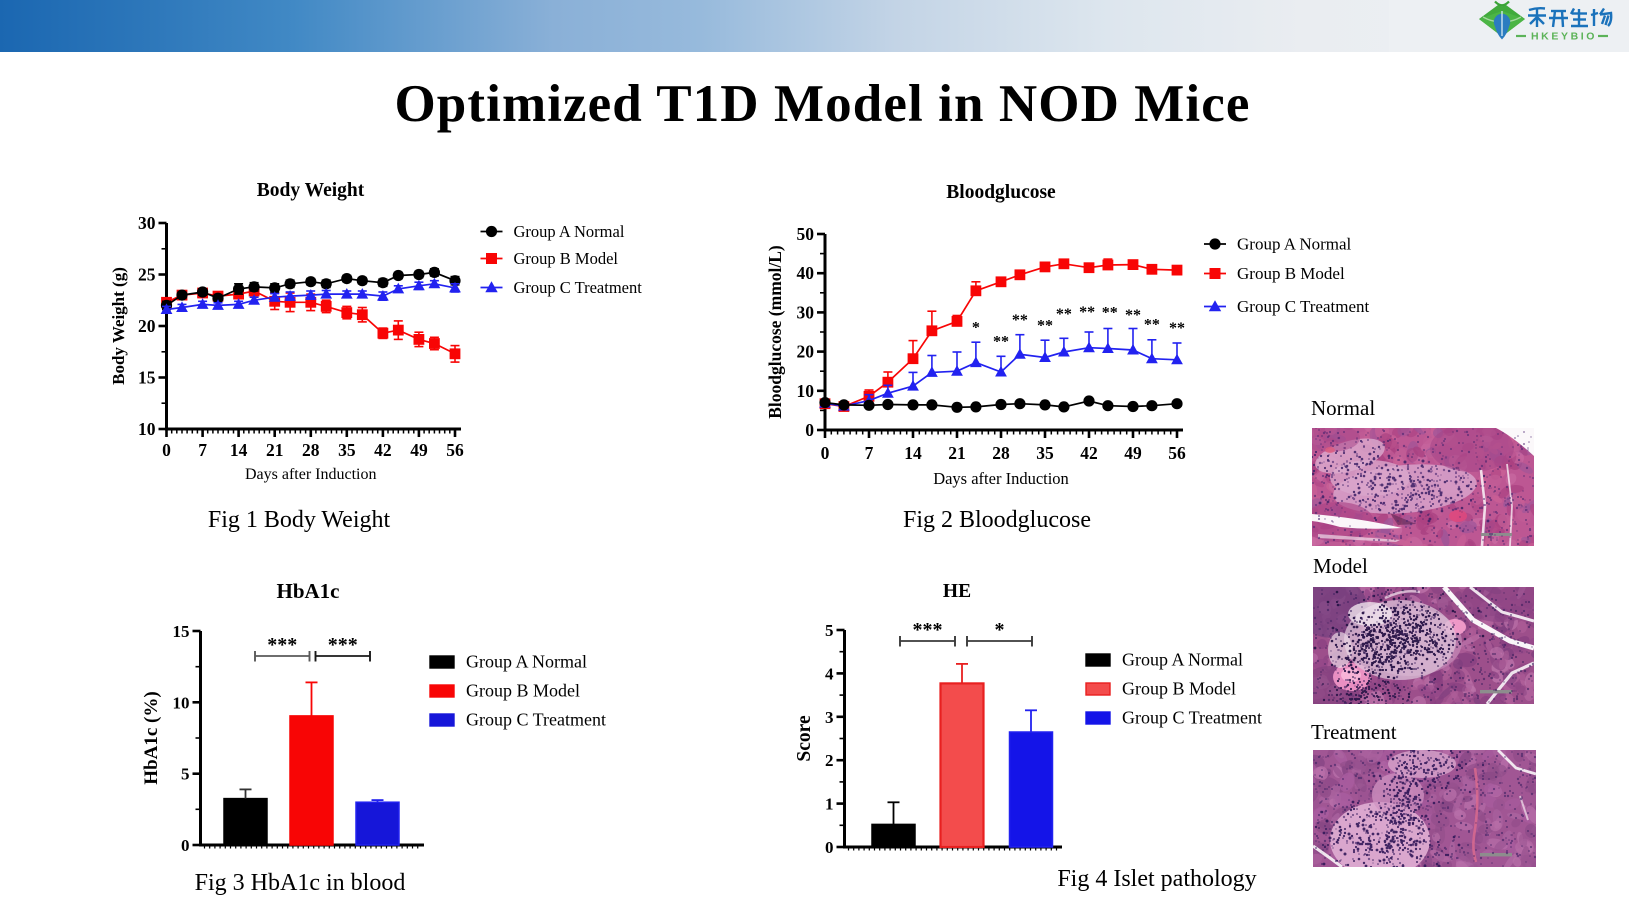  I want to click on svg-text: 40, so click(806, 273).